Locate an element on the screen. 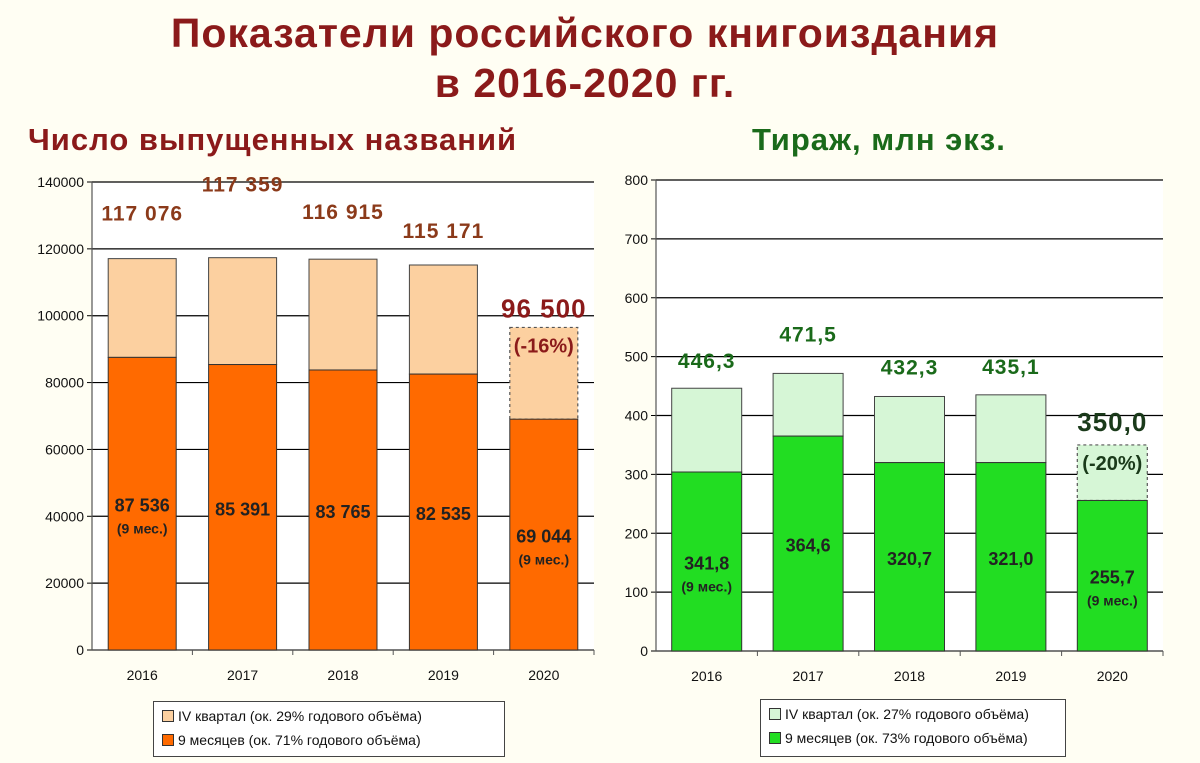 The height and width of the screenshot is (763, 1200). total-label: 117 359 is located at coordinates (243, 185).